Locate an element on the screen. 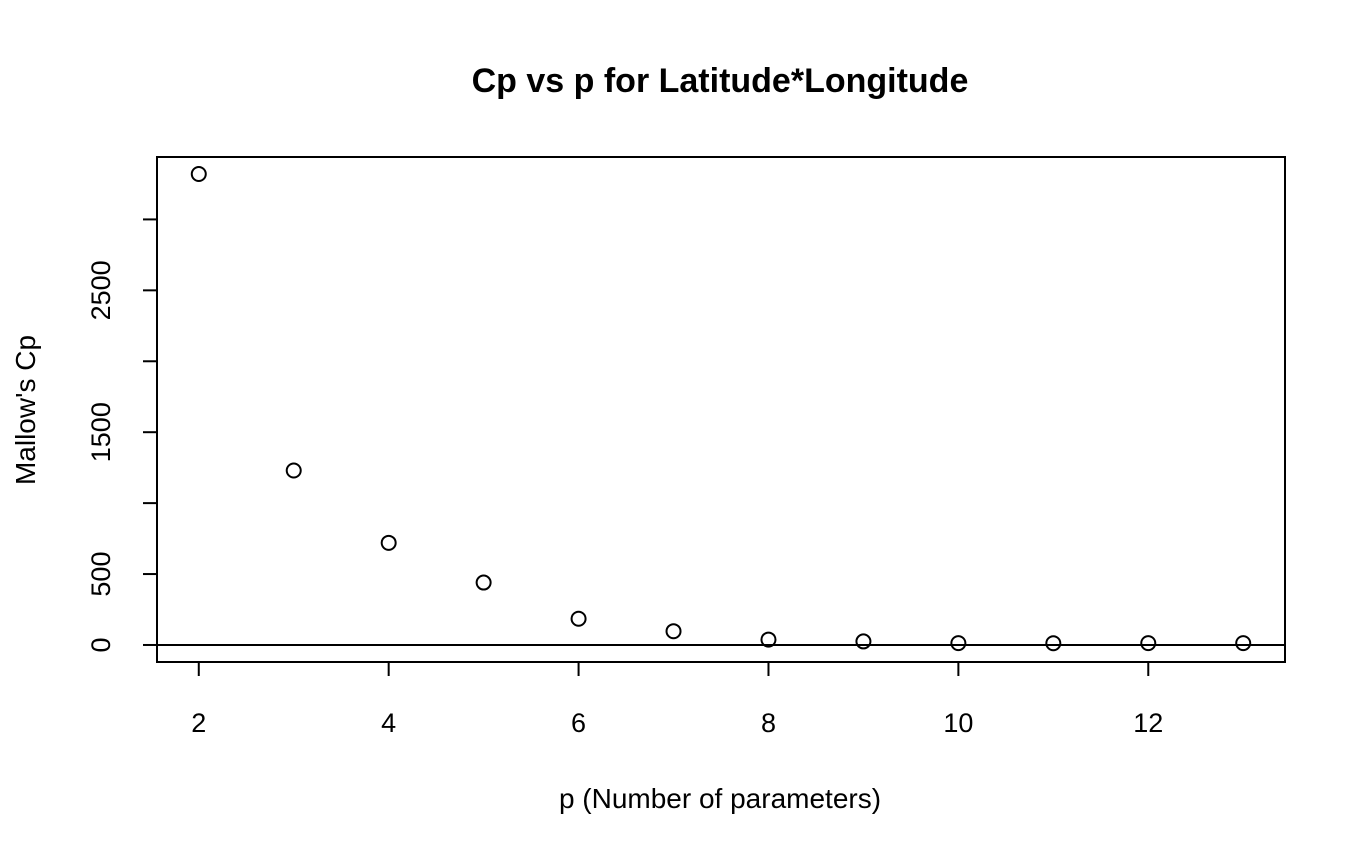 The image size is (1366, 858). y-axis: 0 500 1500 2500 is located at coordinates (122, 435).